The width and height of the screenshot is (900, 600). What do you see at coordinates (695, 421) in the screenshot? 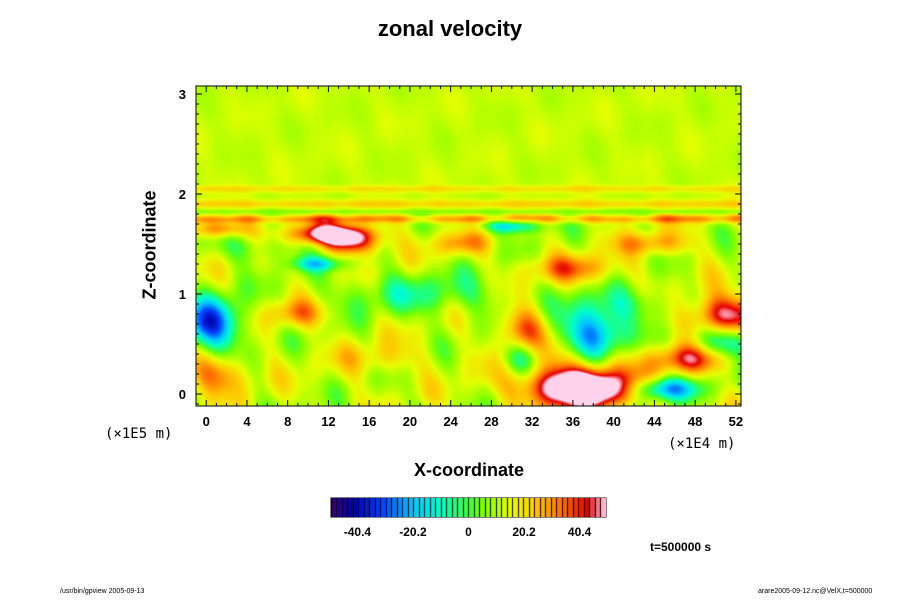
I see `x-tick-label: 48` at bounding box center [695, 421].